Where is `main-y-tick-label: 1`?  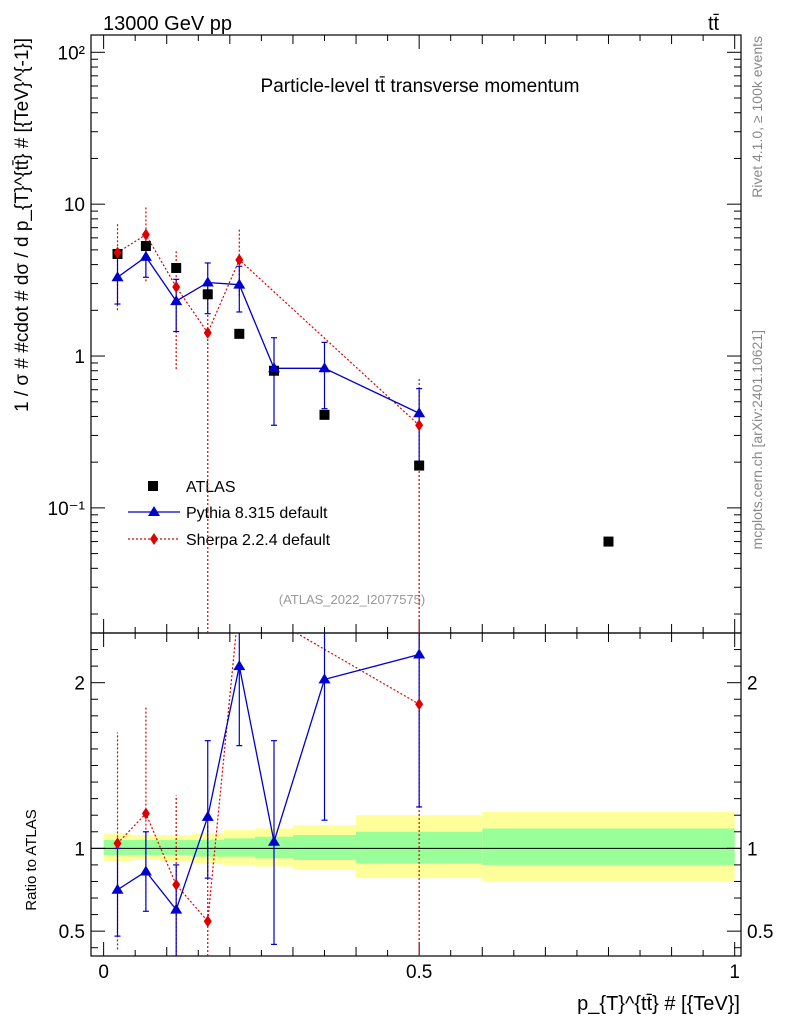 main-y-tick-label: 1 is located at coordinates (79, 357).